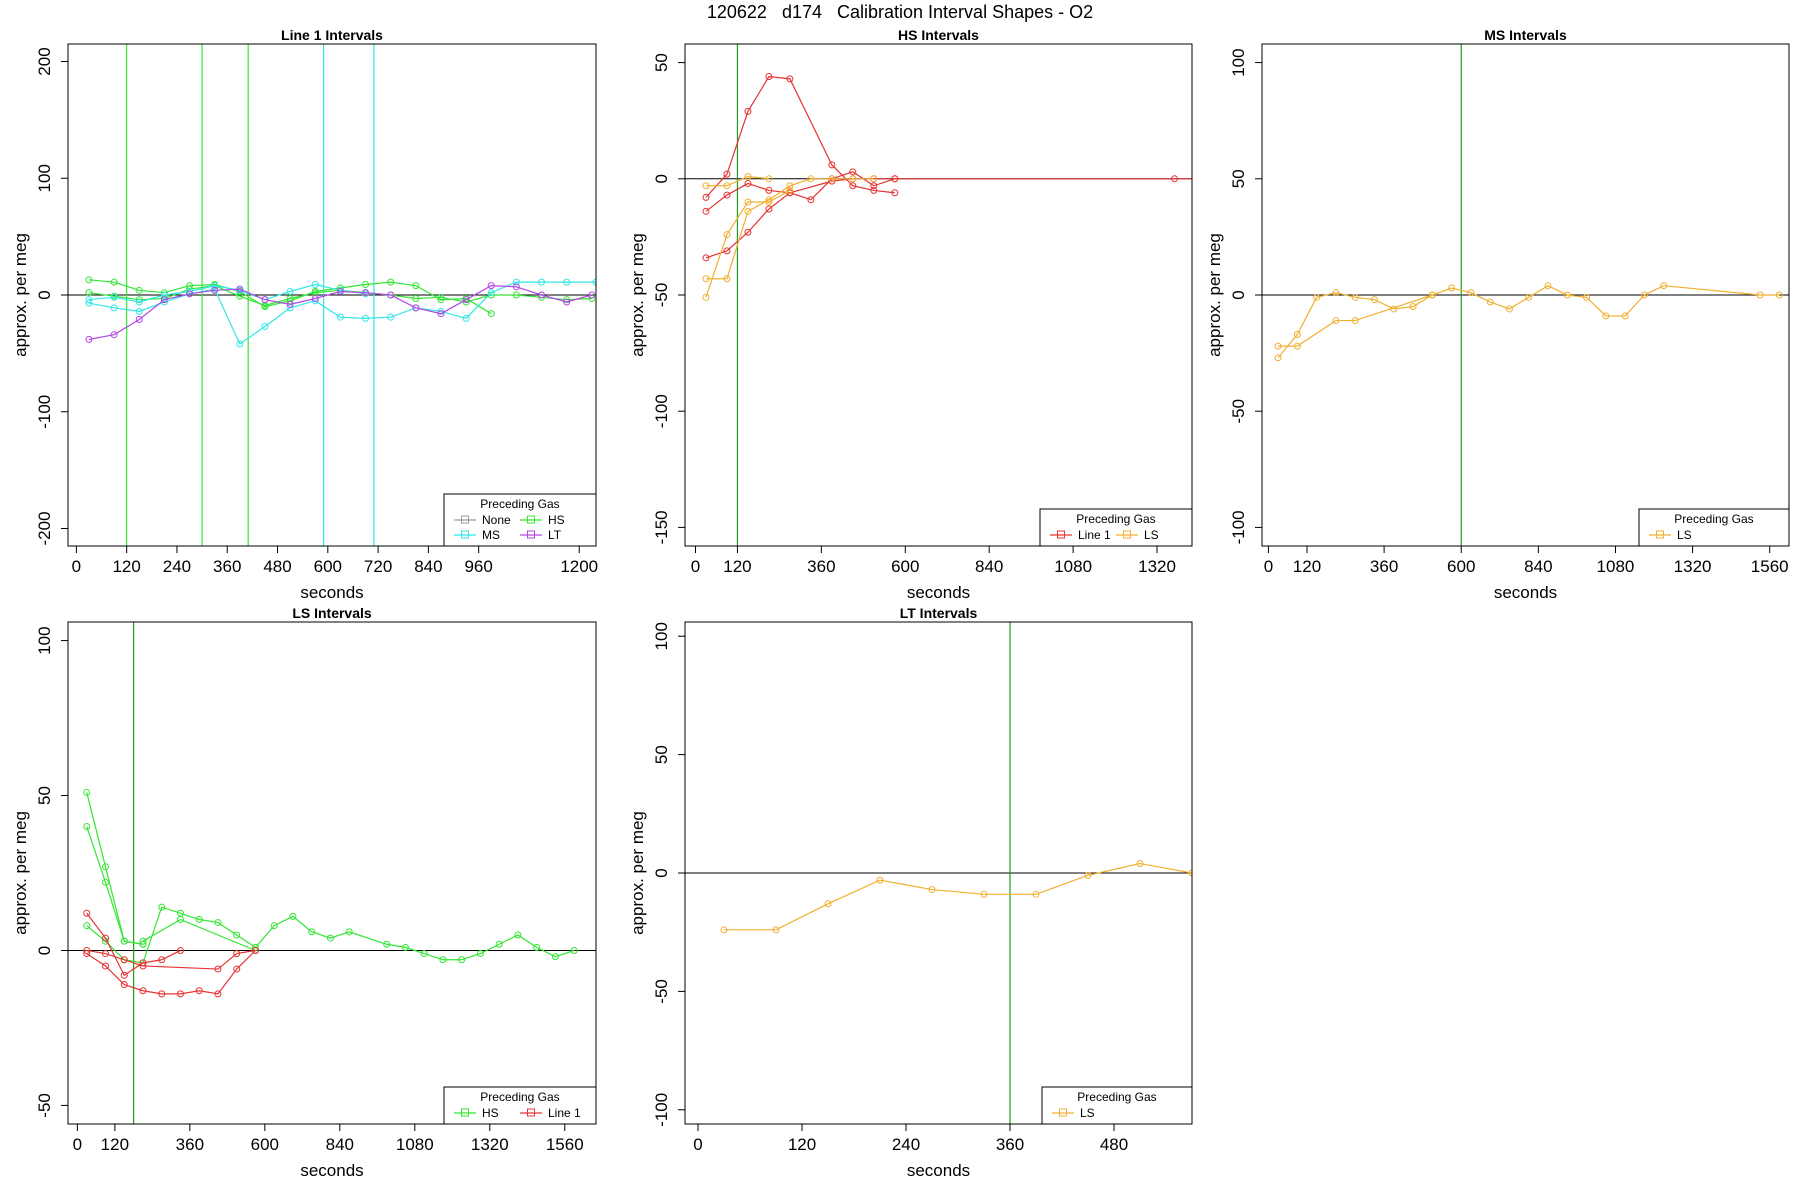 The image size is (1800, 1200). Describe the element at coordinates (115, 868) in the screenshot. I see `series-hs` at that location.